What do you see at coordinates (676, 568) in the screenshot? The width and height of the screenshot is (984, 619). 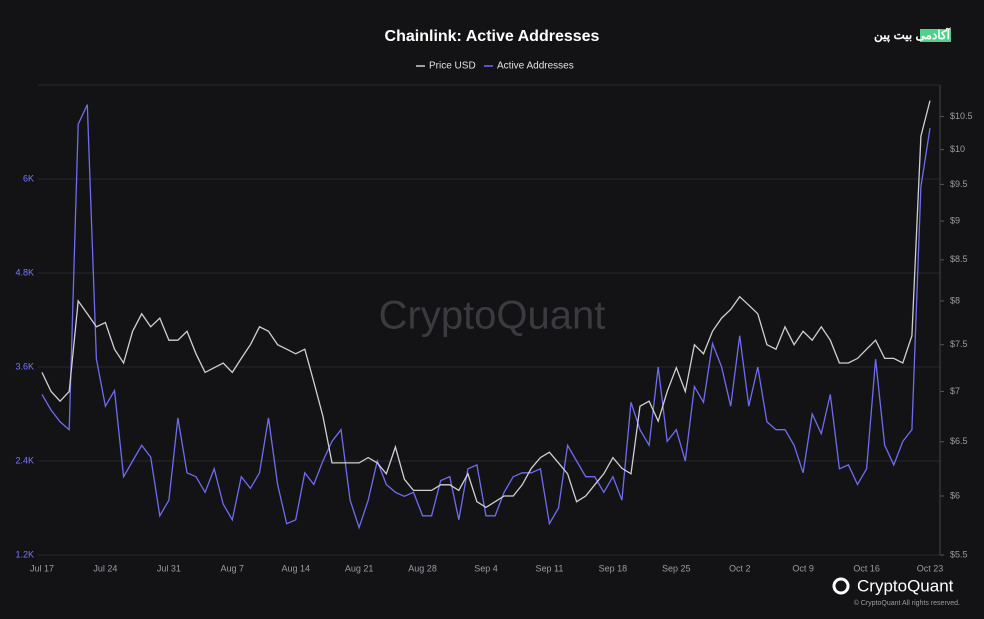 I see `x-tick-label: Sep 25` at bounding box center [676, 568].